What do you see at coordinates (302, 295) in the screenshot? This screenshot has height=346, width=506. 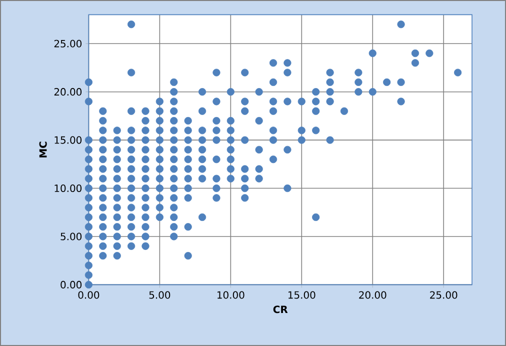 I see `x-tick-label: 15.00` at bounding box center [302, 295].